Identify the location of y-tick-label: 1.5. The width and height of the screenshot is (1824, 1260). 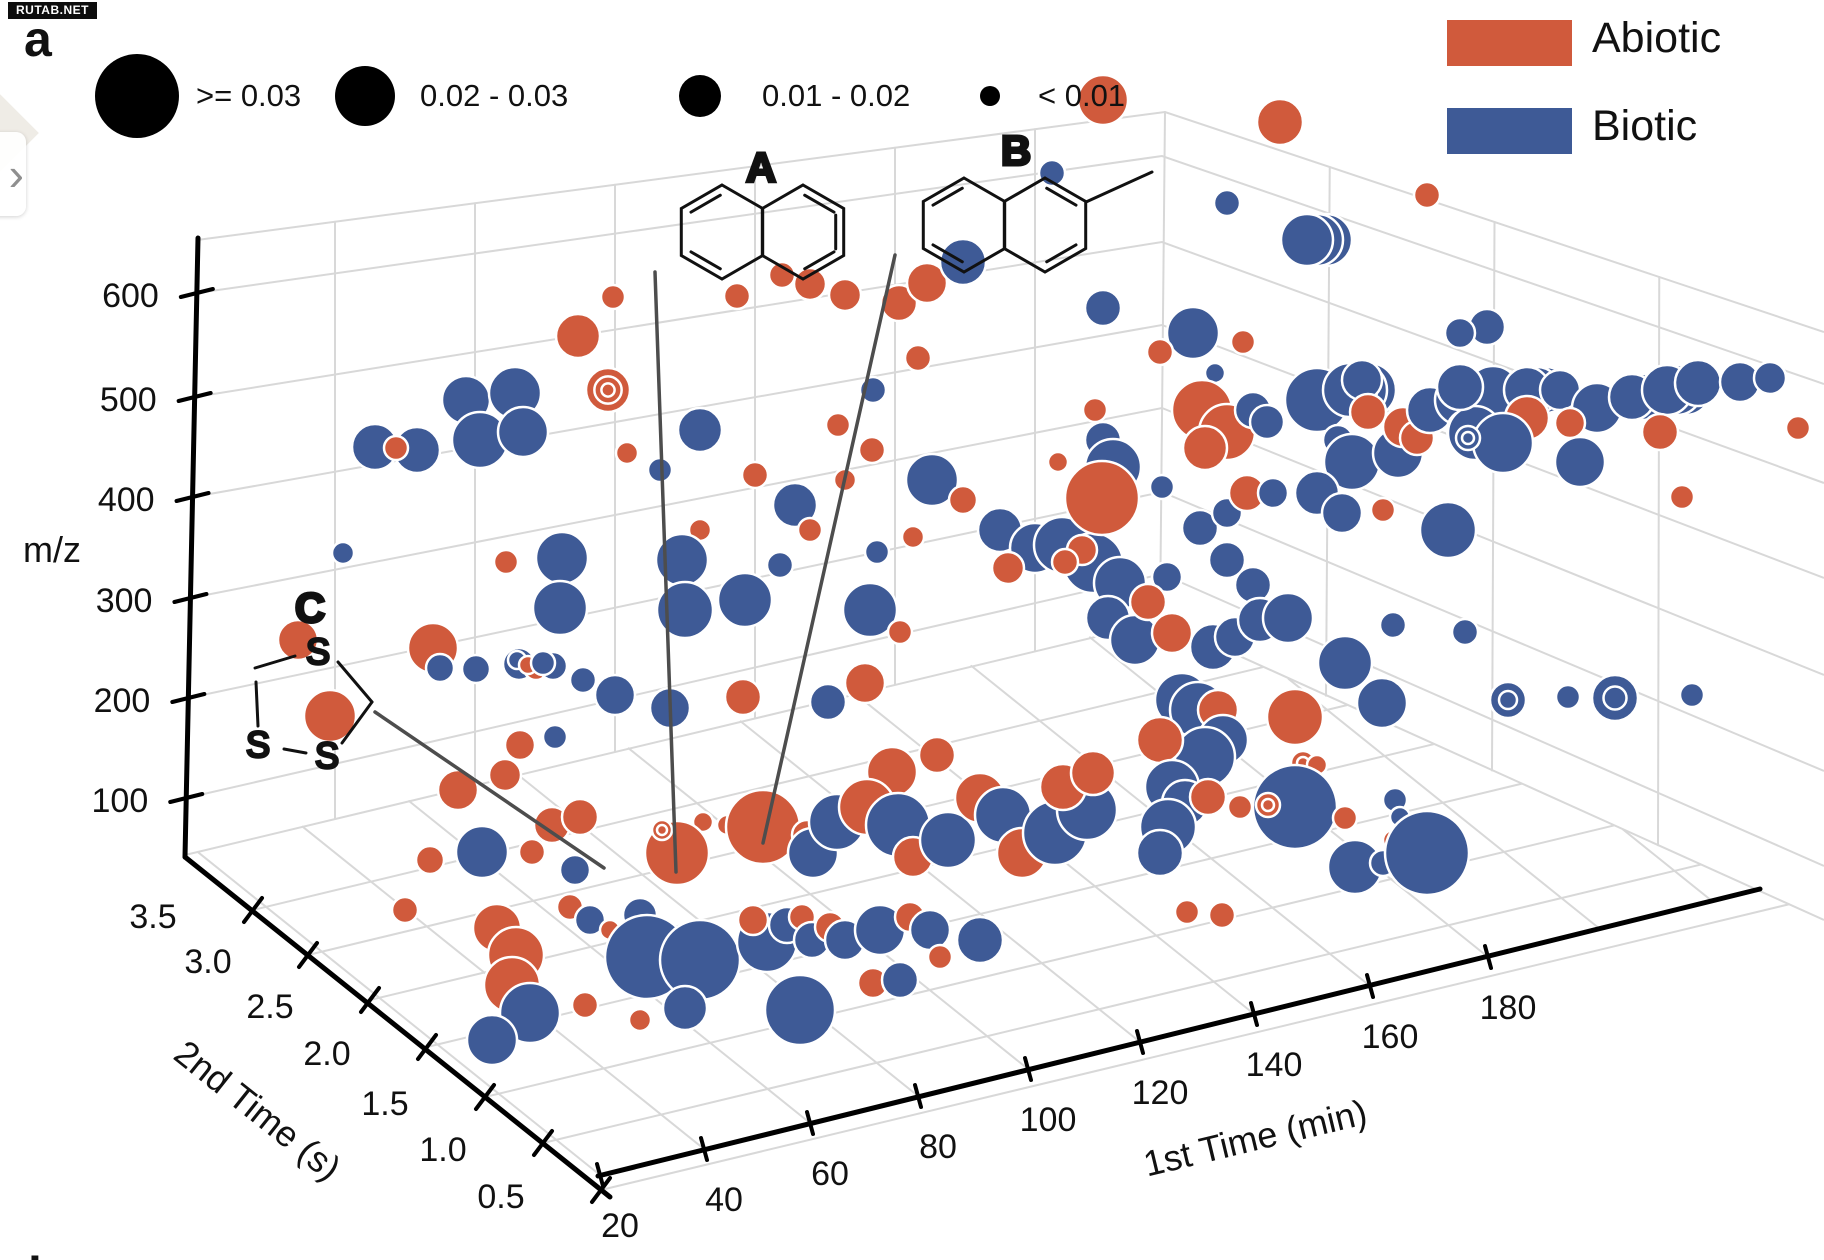
(384, 1104).